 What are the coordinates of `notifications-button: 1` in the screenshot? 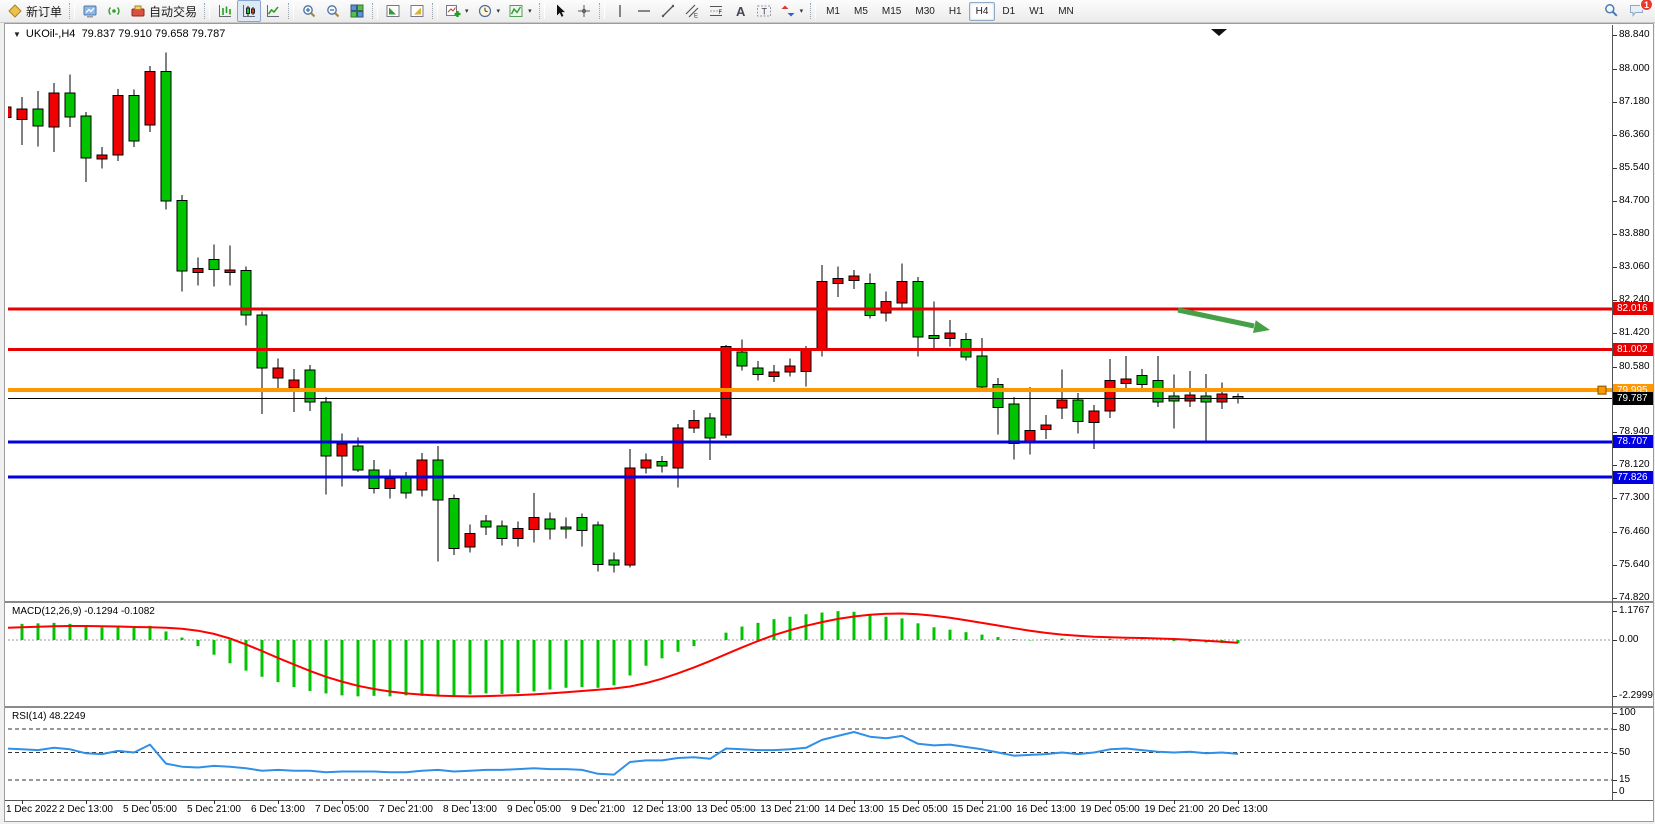 It's located at (1641, 10).